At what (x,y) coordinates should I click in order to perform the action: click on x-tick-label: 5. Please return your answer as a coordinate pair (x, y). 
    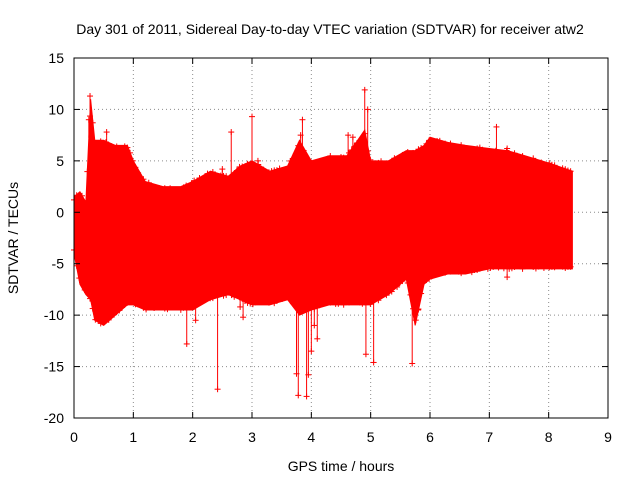
    Looking at the image, I should click on (371, 437).